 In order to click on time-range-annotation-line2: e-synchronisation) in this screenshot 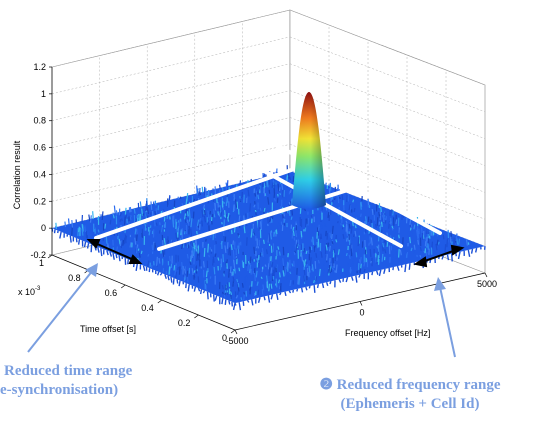, I will do `click(59, 390)`.